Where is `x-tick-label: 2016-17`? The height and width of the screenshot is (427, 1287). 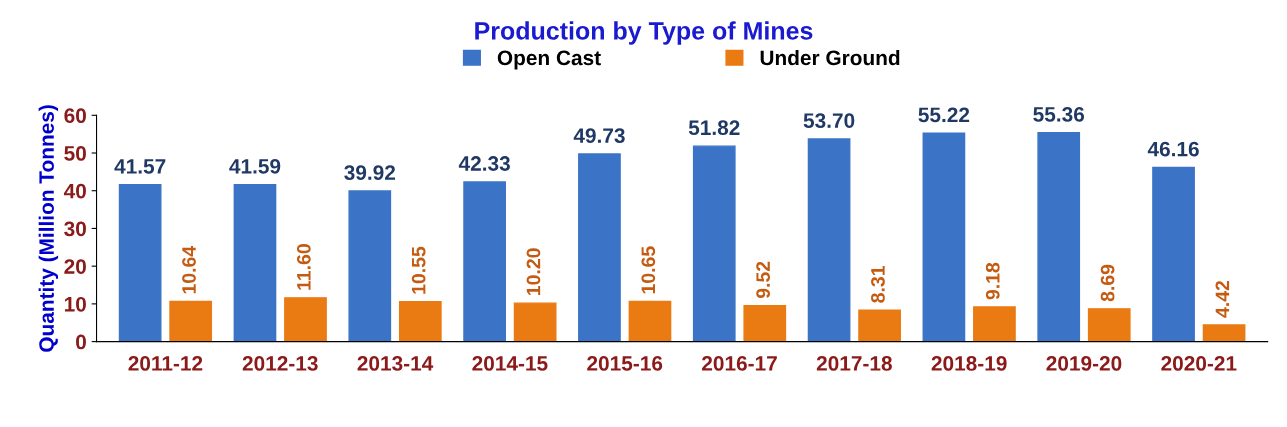
x-tick-label: 2016-17 is located at coordinates (739, 363).